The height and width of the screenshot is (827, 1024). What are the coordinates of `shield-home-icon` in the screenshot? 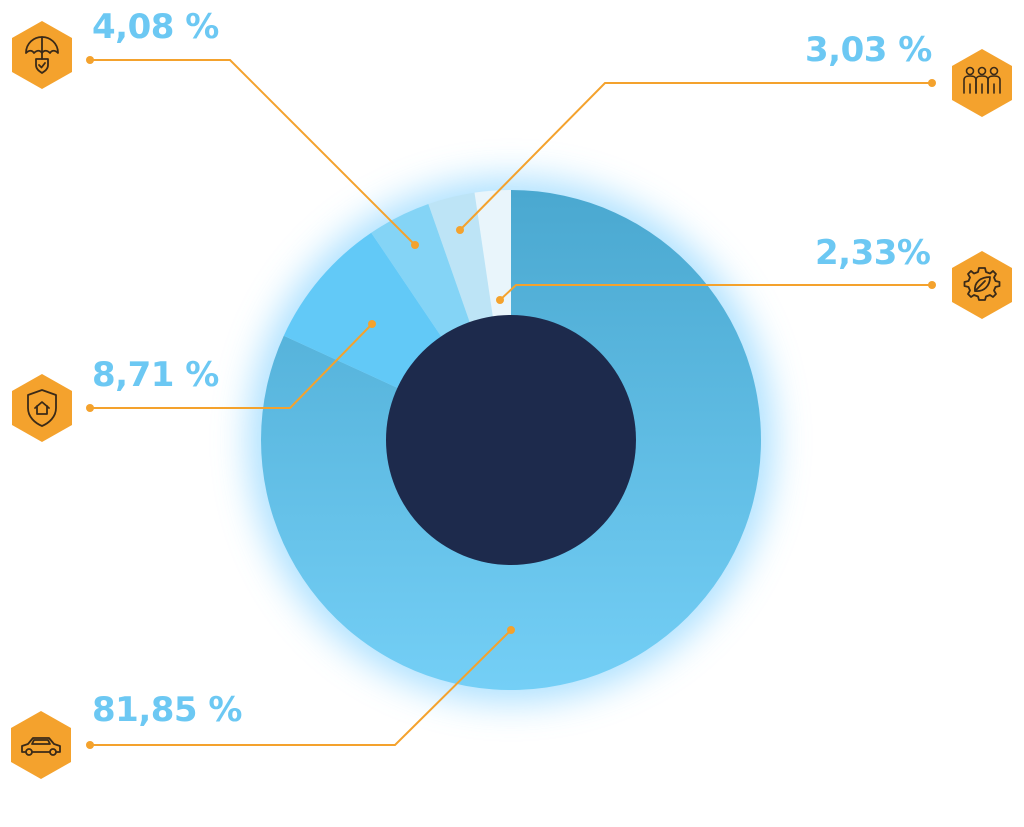 It's located at (42, 408).